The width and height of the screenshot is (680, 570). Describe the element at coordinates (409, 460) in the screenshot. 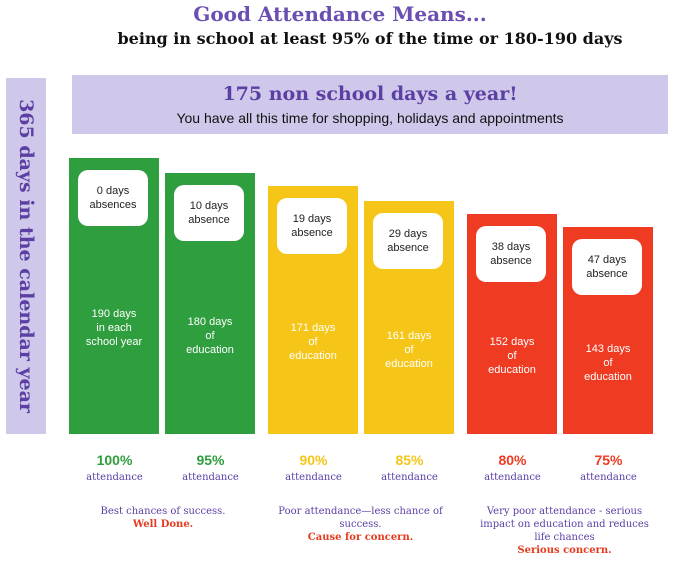

I see `attendance-percent: 85%` at that location.